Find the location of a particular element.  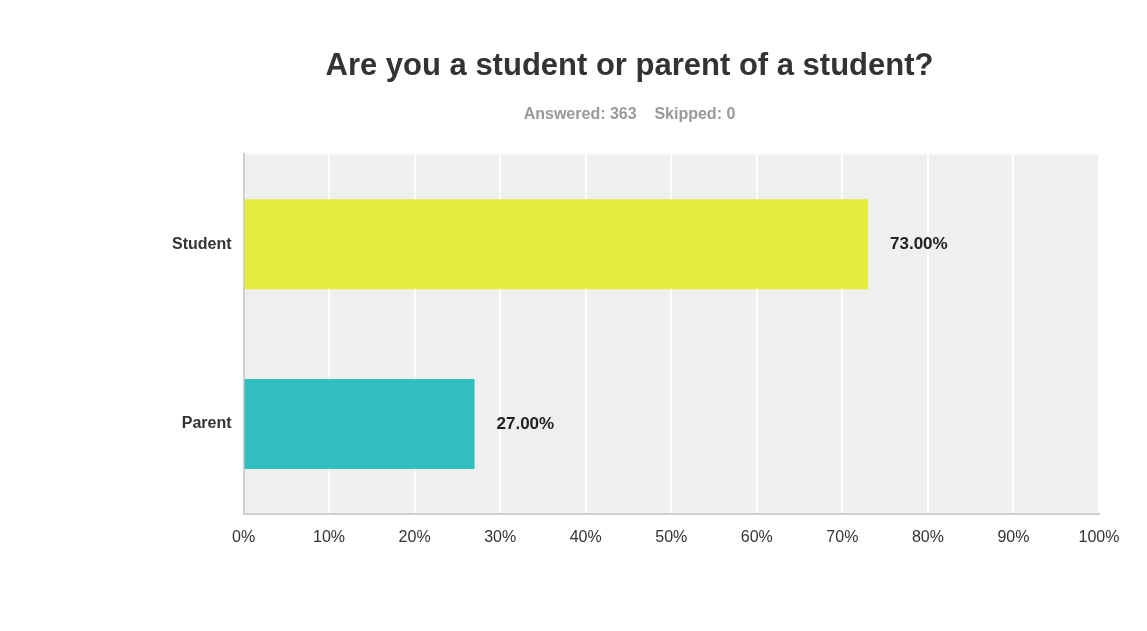

x-tick-label: 100% is located at coordinates (1099, 536).